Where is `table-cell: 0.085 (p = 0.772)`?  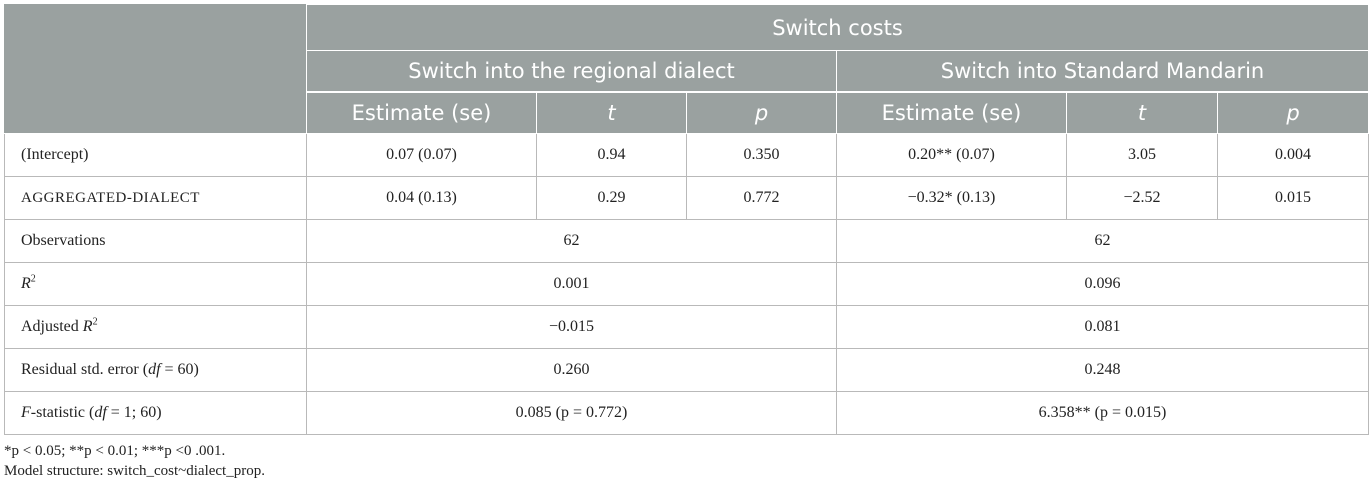 table-cell: 0.085 (p = 0.772) is located at coordinates (571, 413).